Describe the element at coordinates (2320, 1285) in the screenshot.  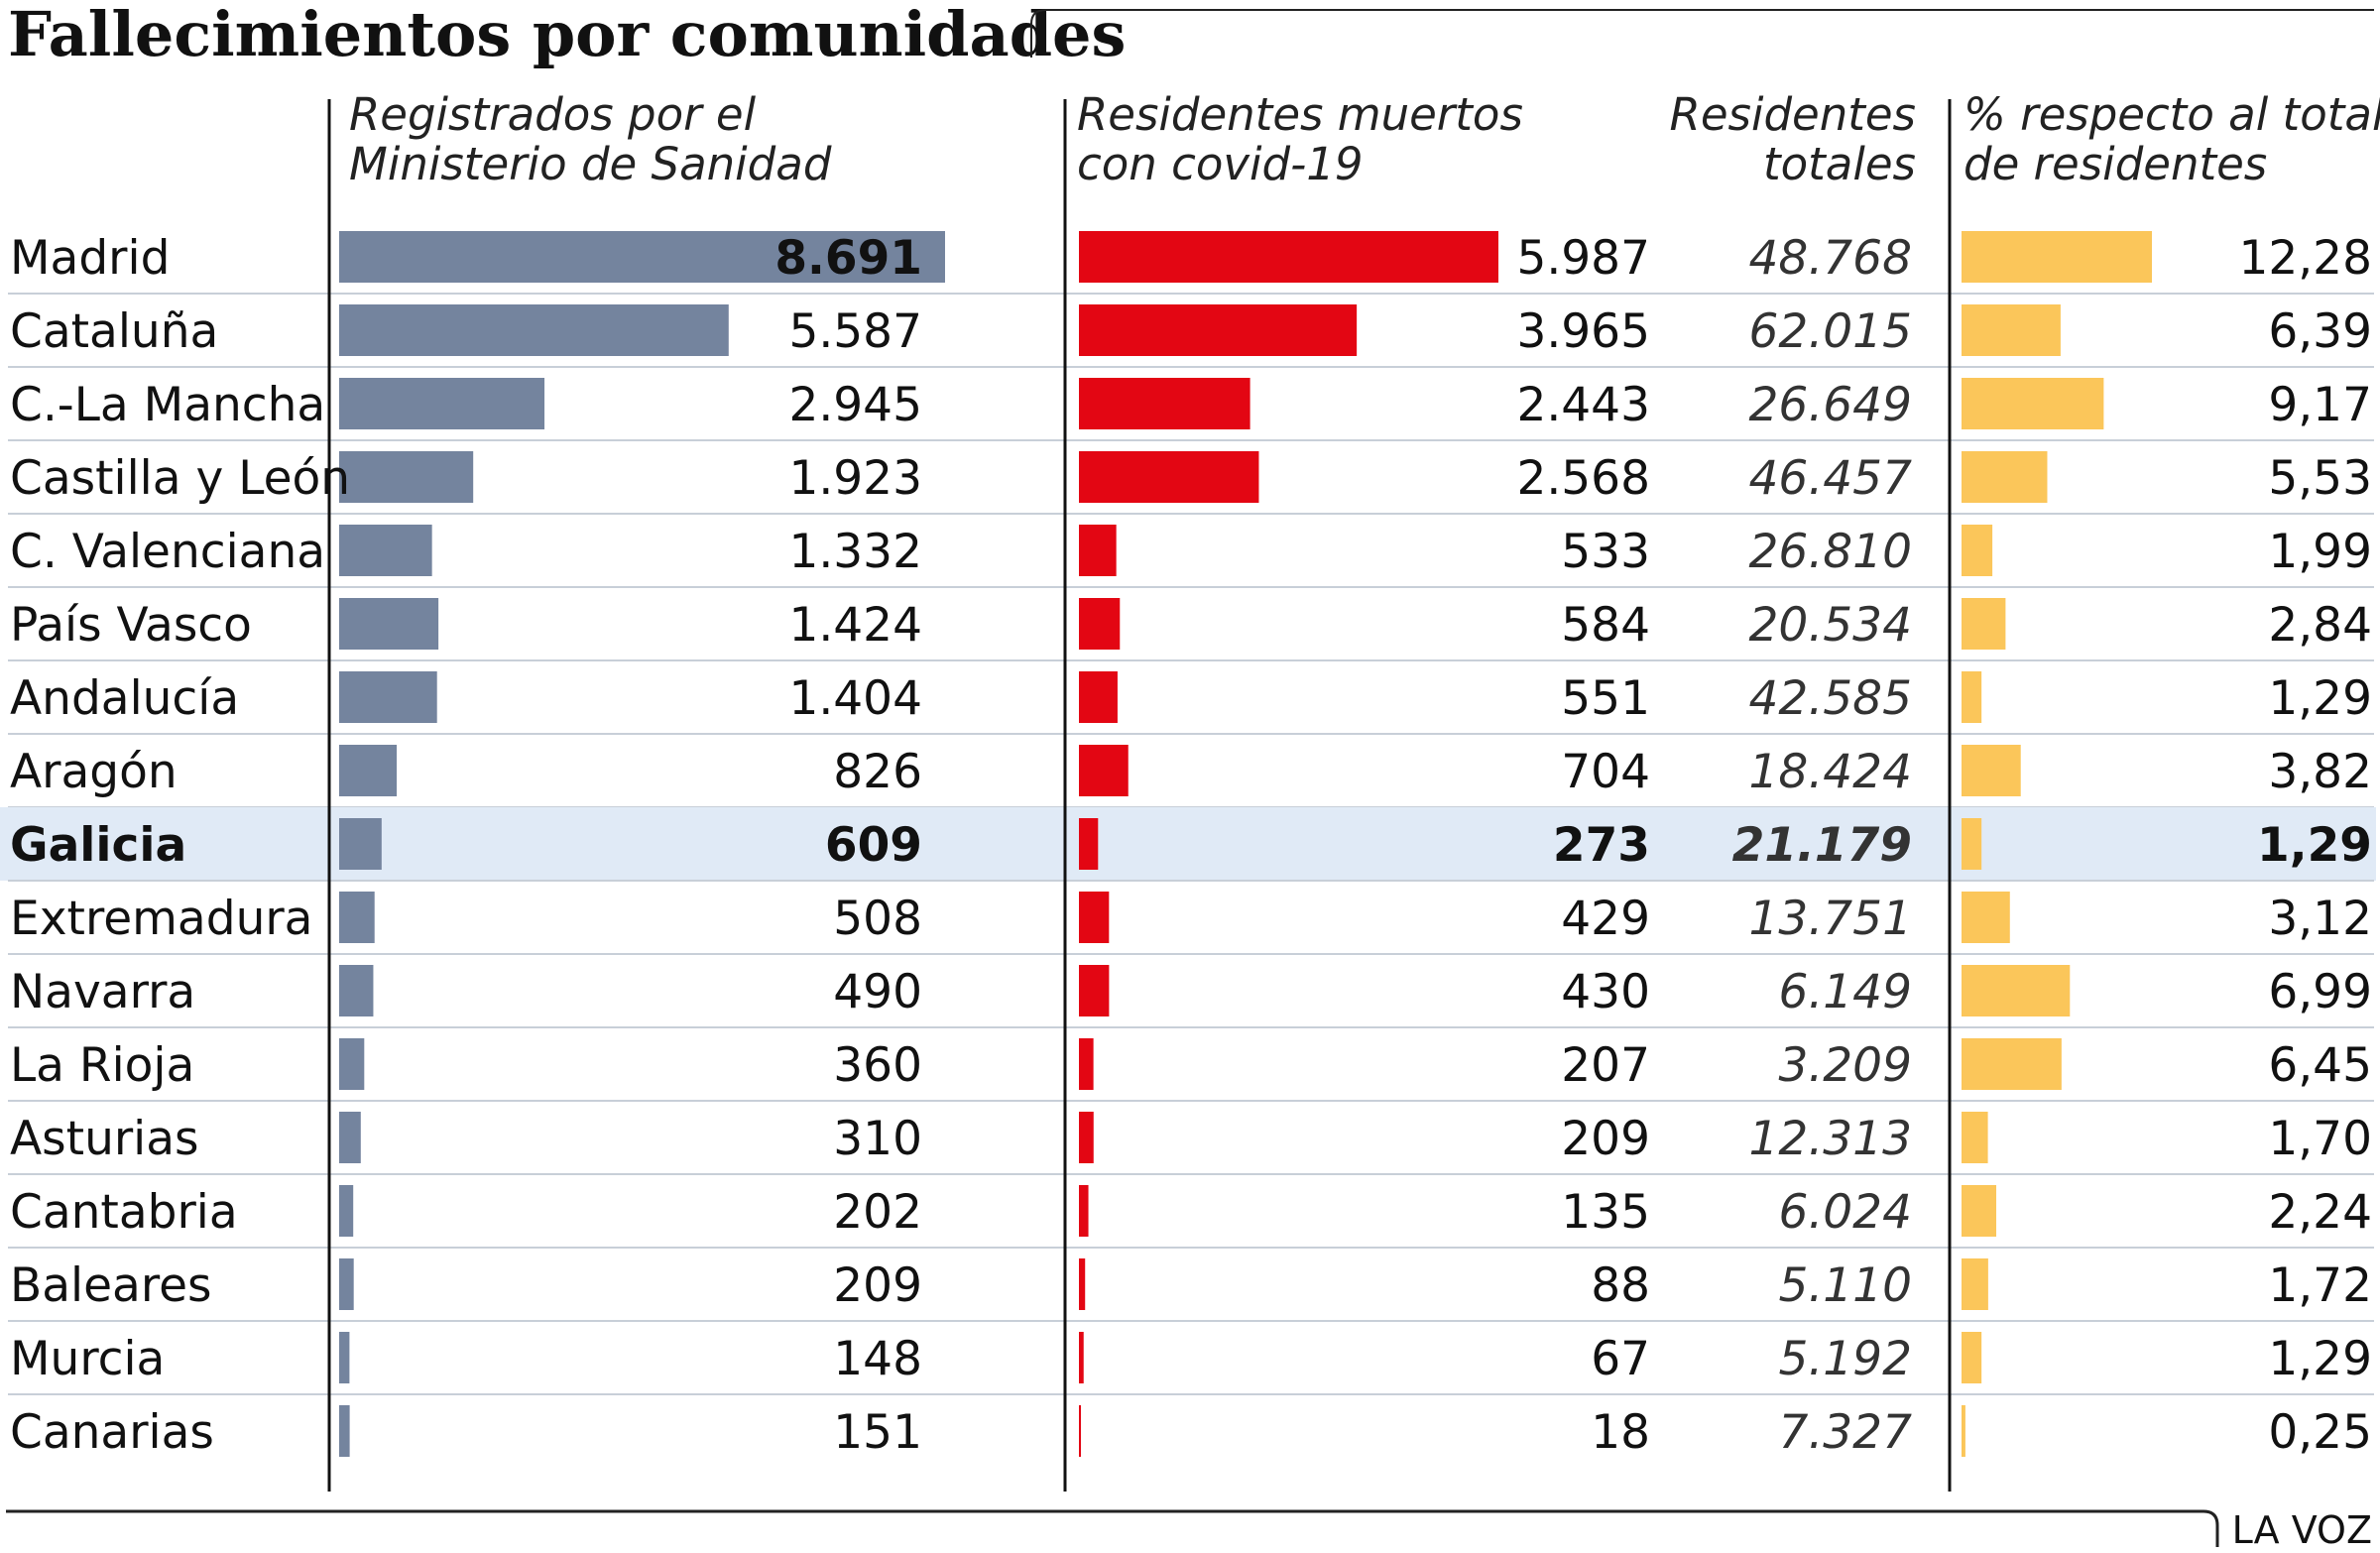
I see `percent-value: 1,72` at that location.